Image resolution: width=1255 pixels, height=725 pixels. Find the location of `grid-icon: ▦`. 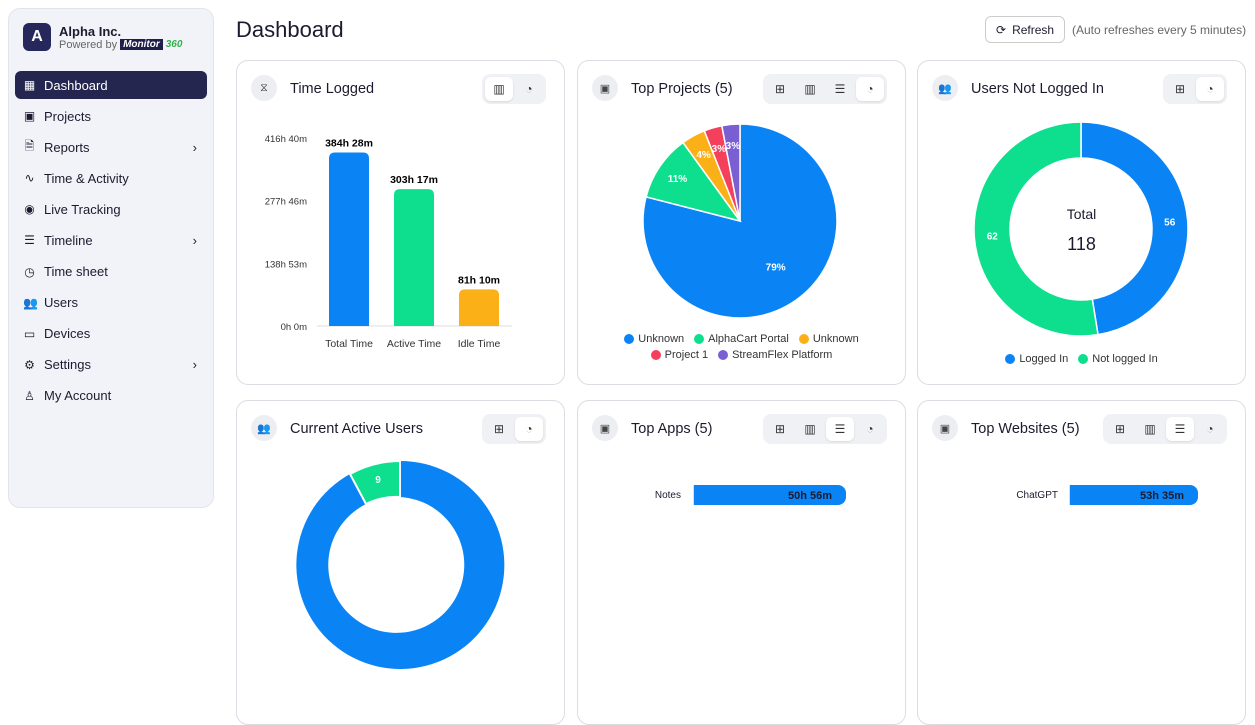

grid-icon: ▦ is located at coordinates (29, 85).